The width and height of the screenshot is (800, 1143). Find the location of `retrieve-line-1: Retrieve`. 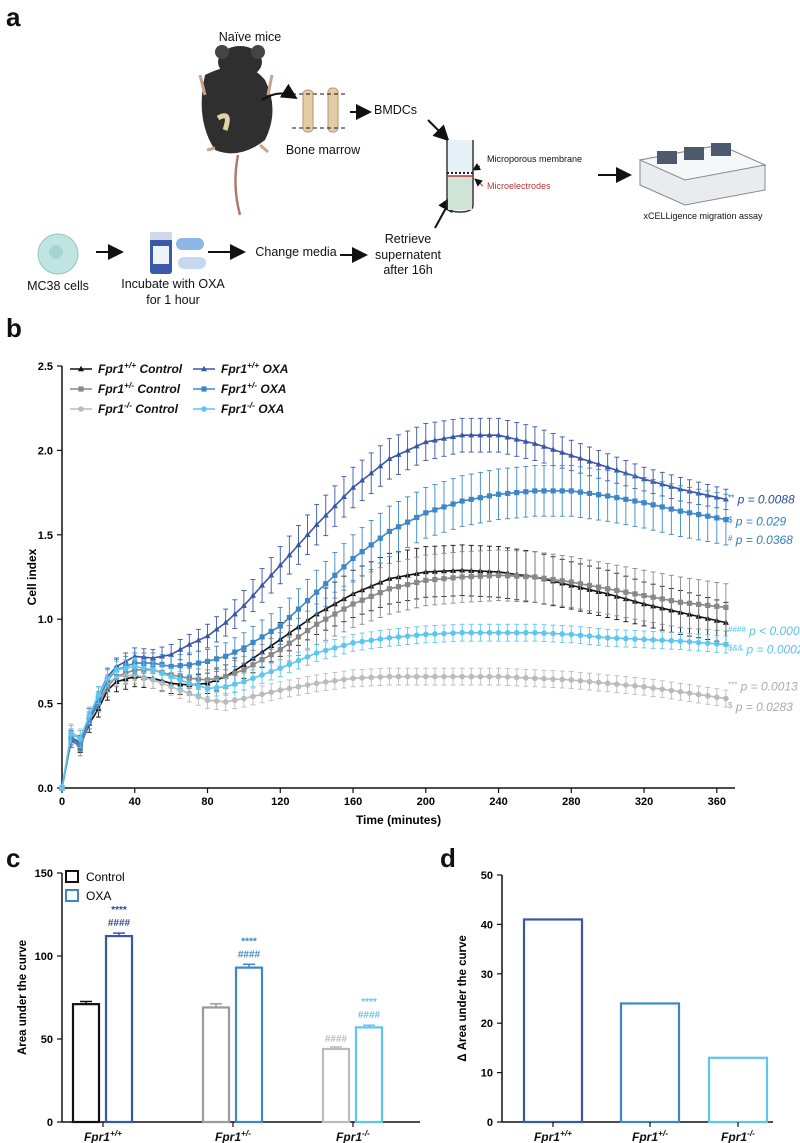

retrieve-line-1: Retrieve is located at coordinates (408, 239).